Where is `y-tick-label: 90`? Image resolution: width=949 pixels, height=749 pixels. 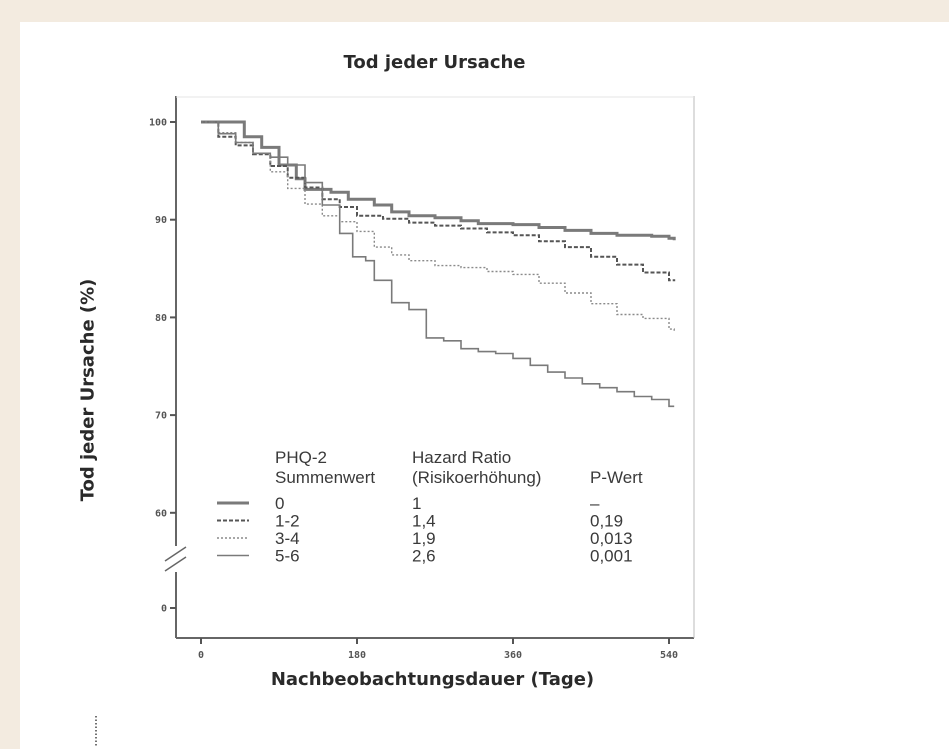
y-tick-label: 90 is located at coordinates (161, 220).